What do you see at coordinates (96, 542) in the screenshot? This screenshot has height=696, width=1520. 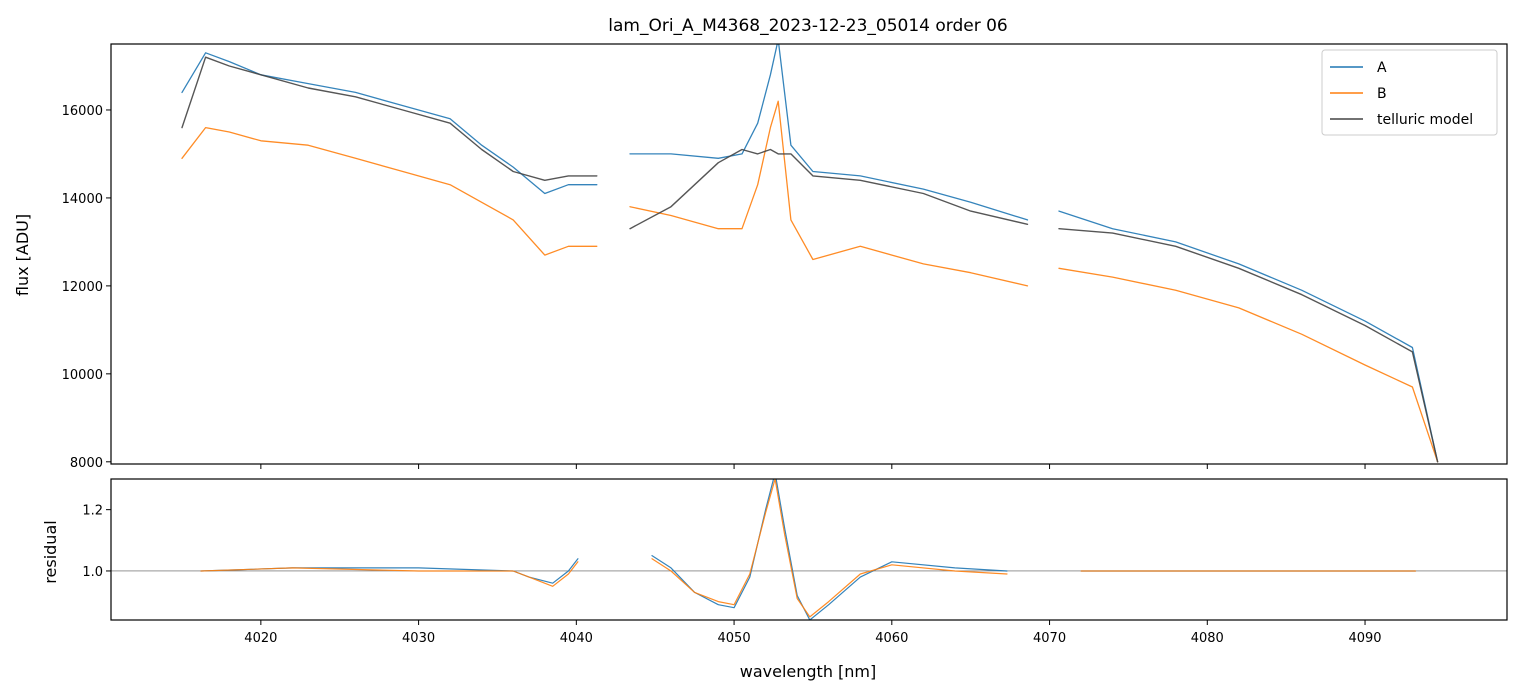 I see `residual-y-ticks: 1.0 1.2` at bounding box center [96, 542].